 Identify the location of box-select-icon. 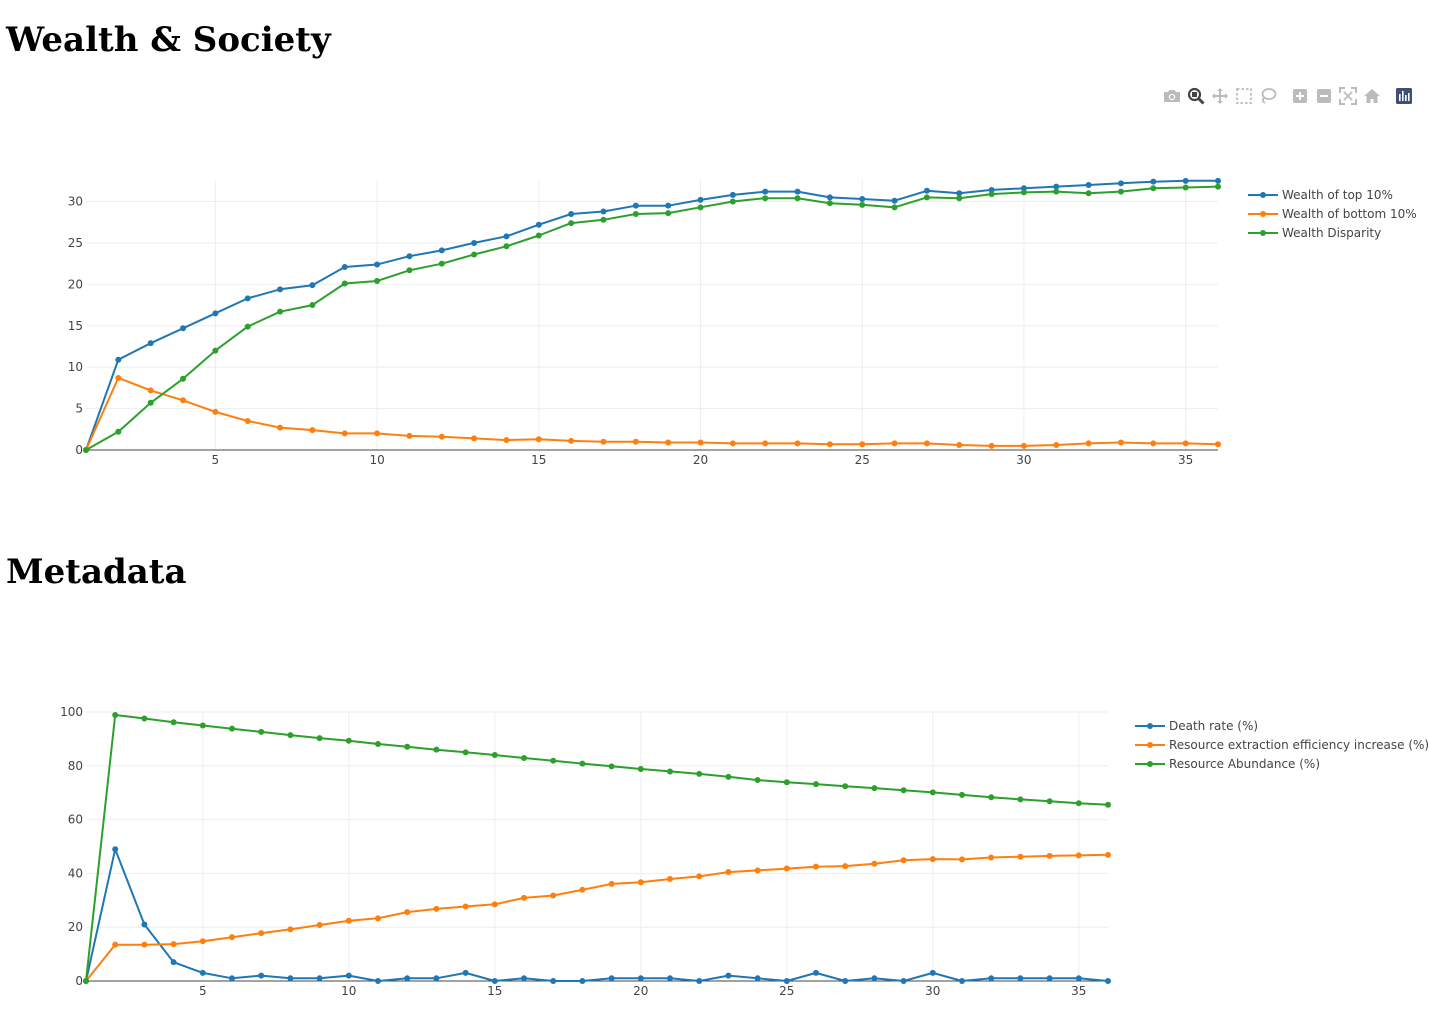
(1244, 96).